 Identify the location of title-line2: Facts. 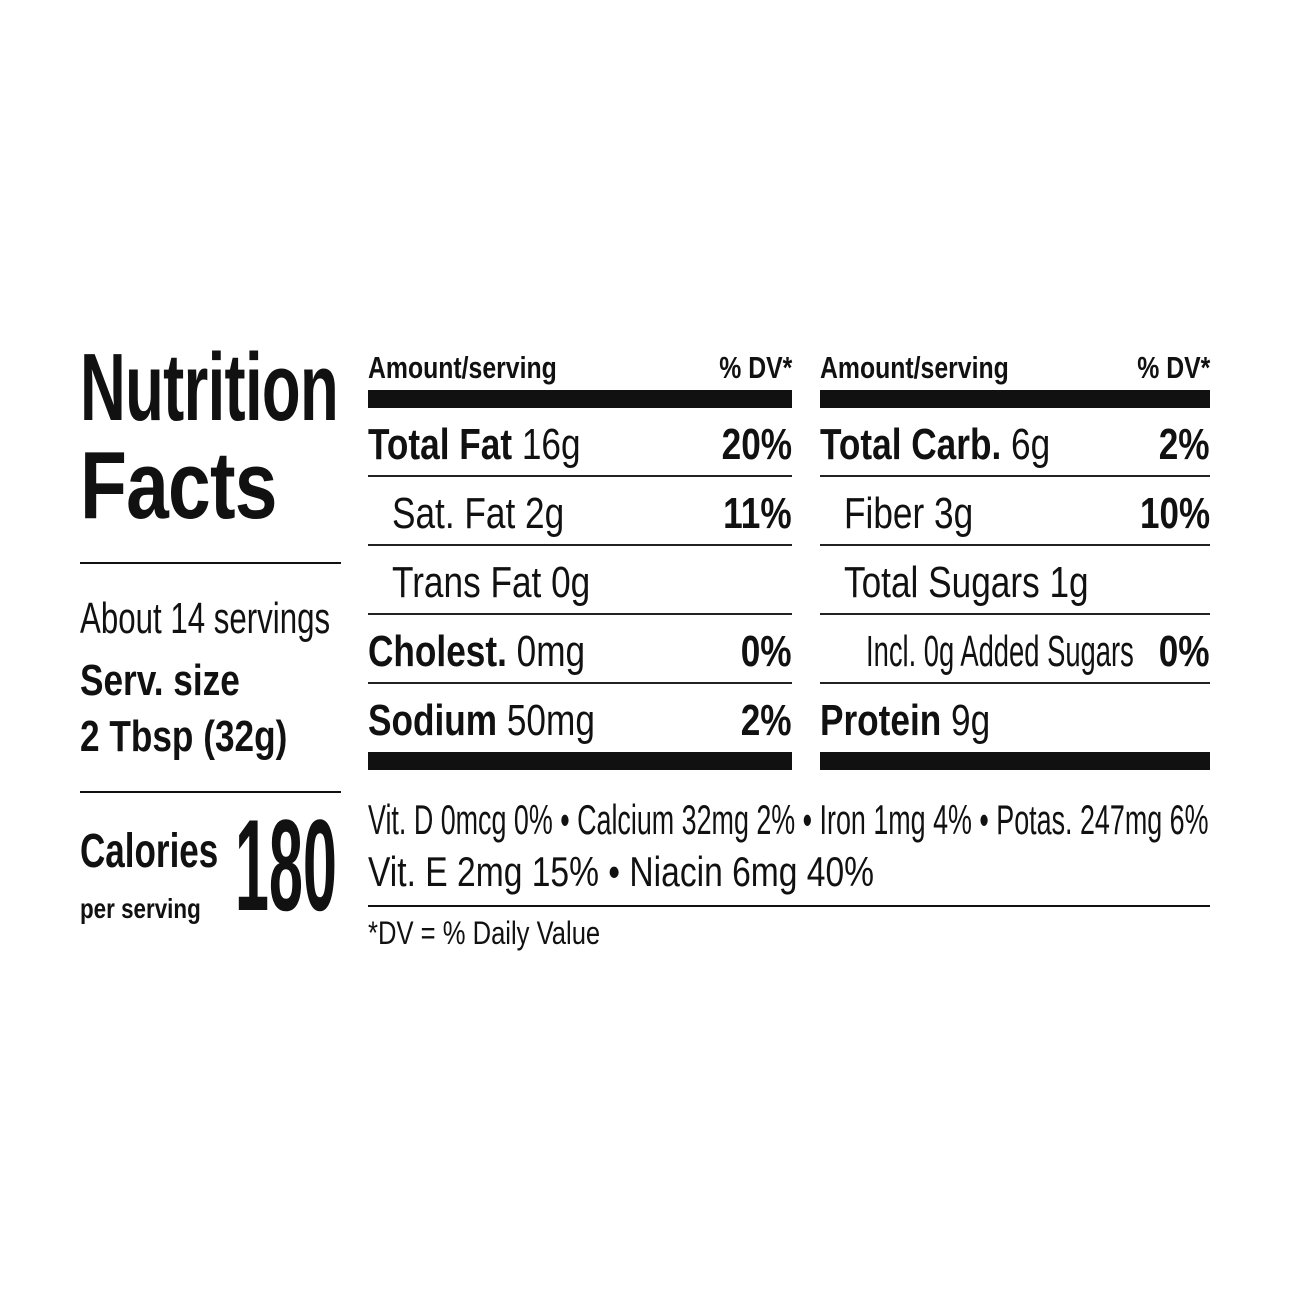
(178, 485).